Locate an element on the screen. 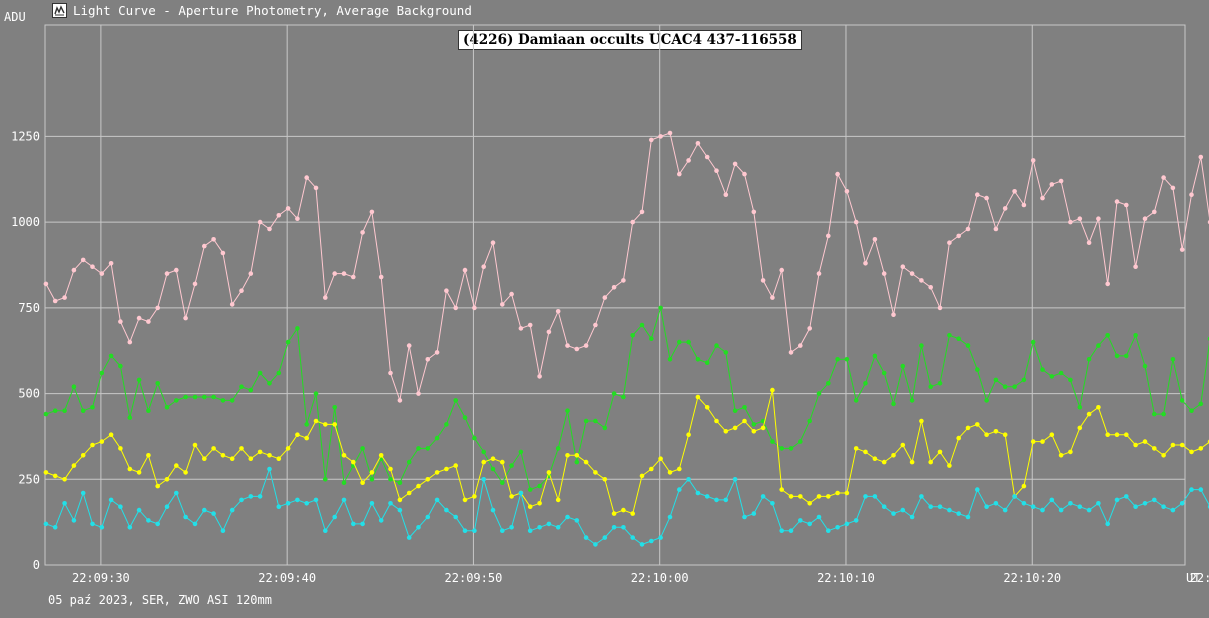  light-curve-app-icon is located at coordinates (59, 10).